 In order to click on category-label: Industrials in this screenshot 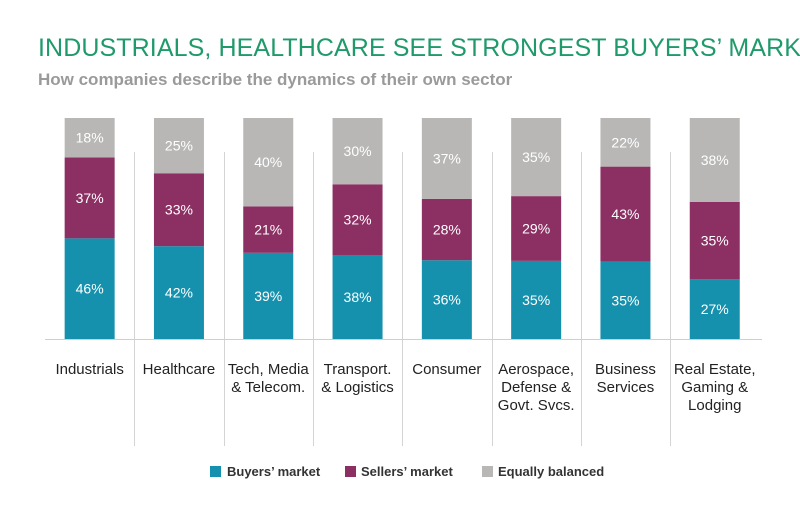, I will do `click(89, 369)`.